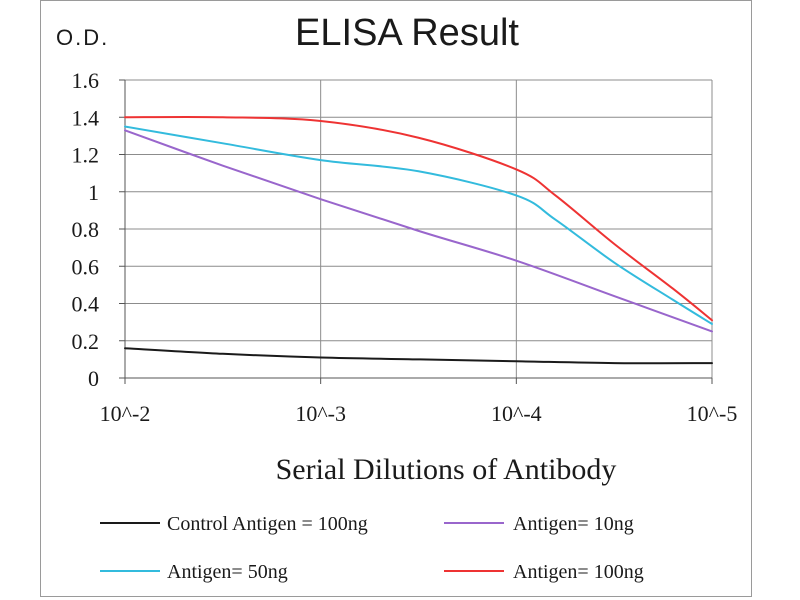 This screenshot has width=800, height=600. Describe the element at coordinates (407, 33) in the screenshot. I see `chart-title: ELISA Result` at that location.